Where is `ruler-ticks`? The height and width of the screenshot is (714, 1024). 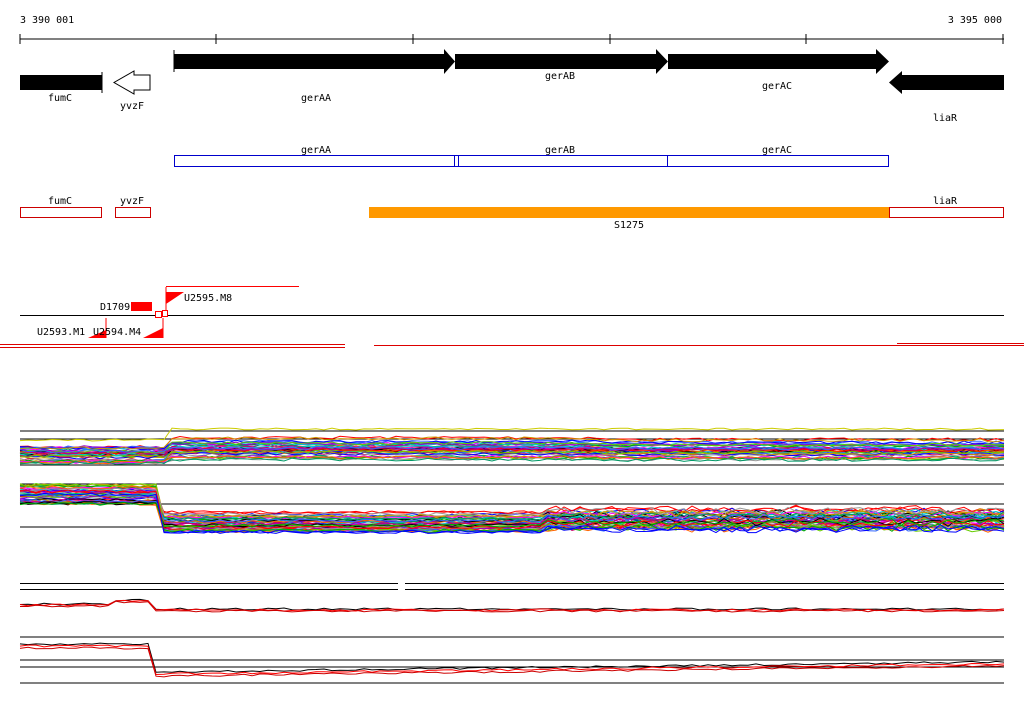
ruler-ticks is located at coordinates (511, 39).